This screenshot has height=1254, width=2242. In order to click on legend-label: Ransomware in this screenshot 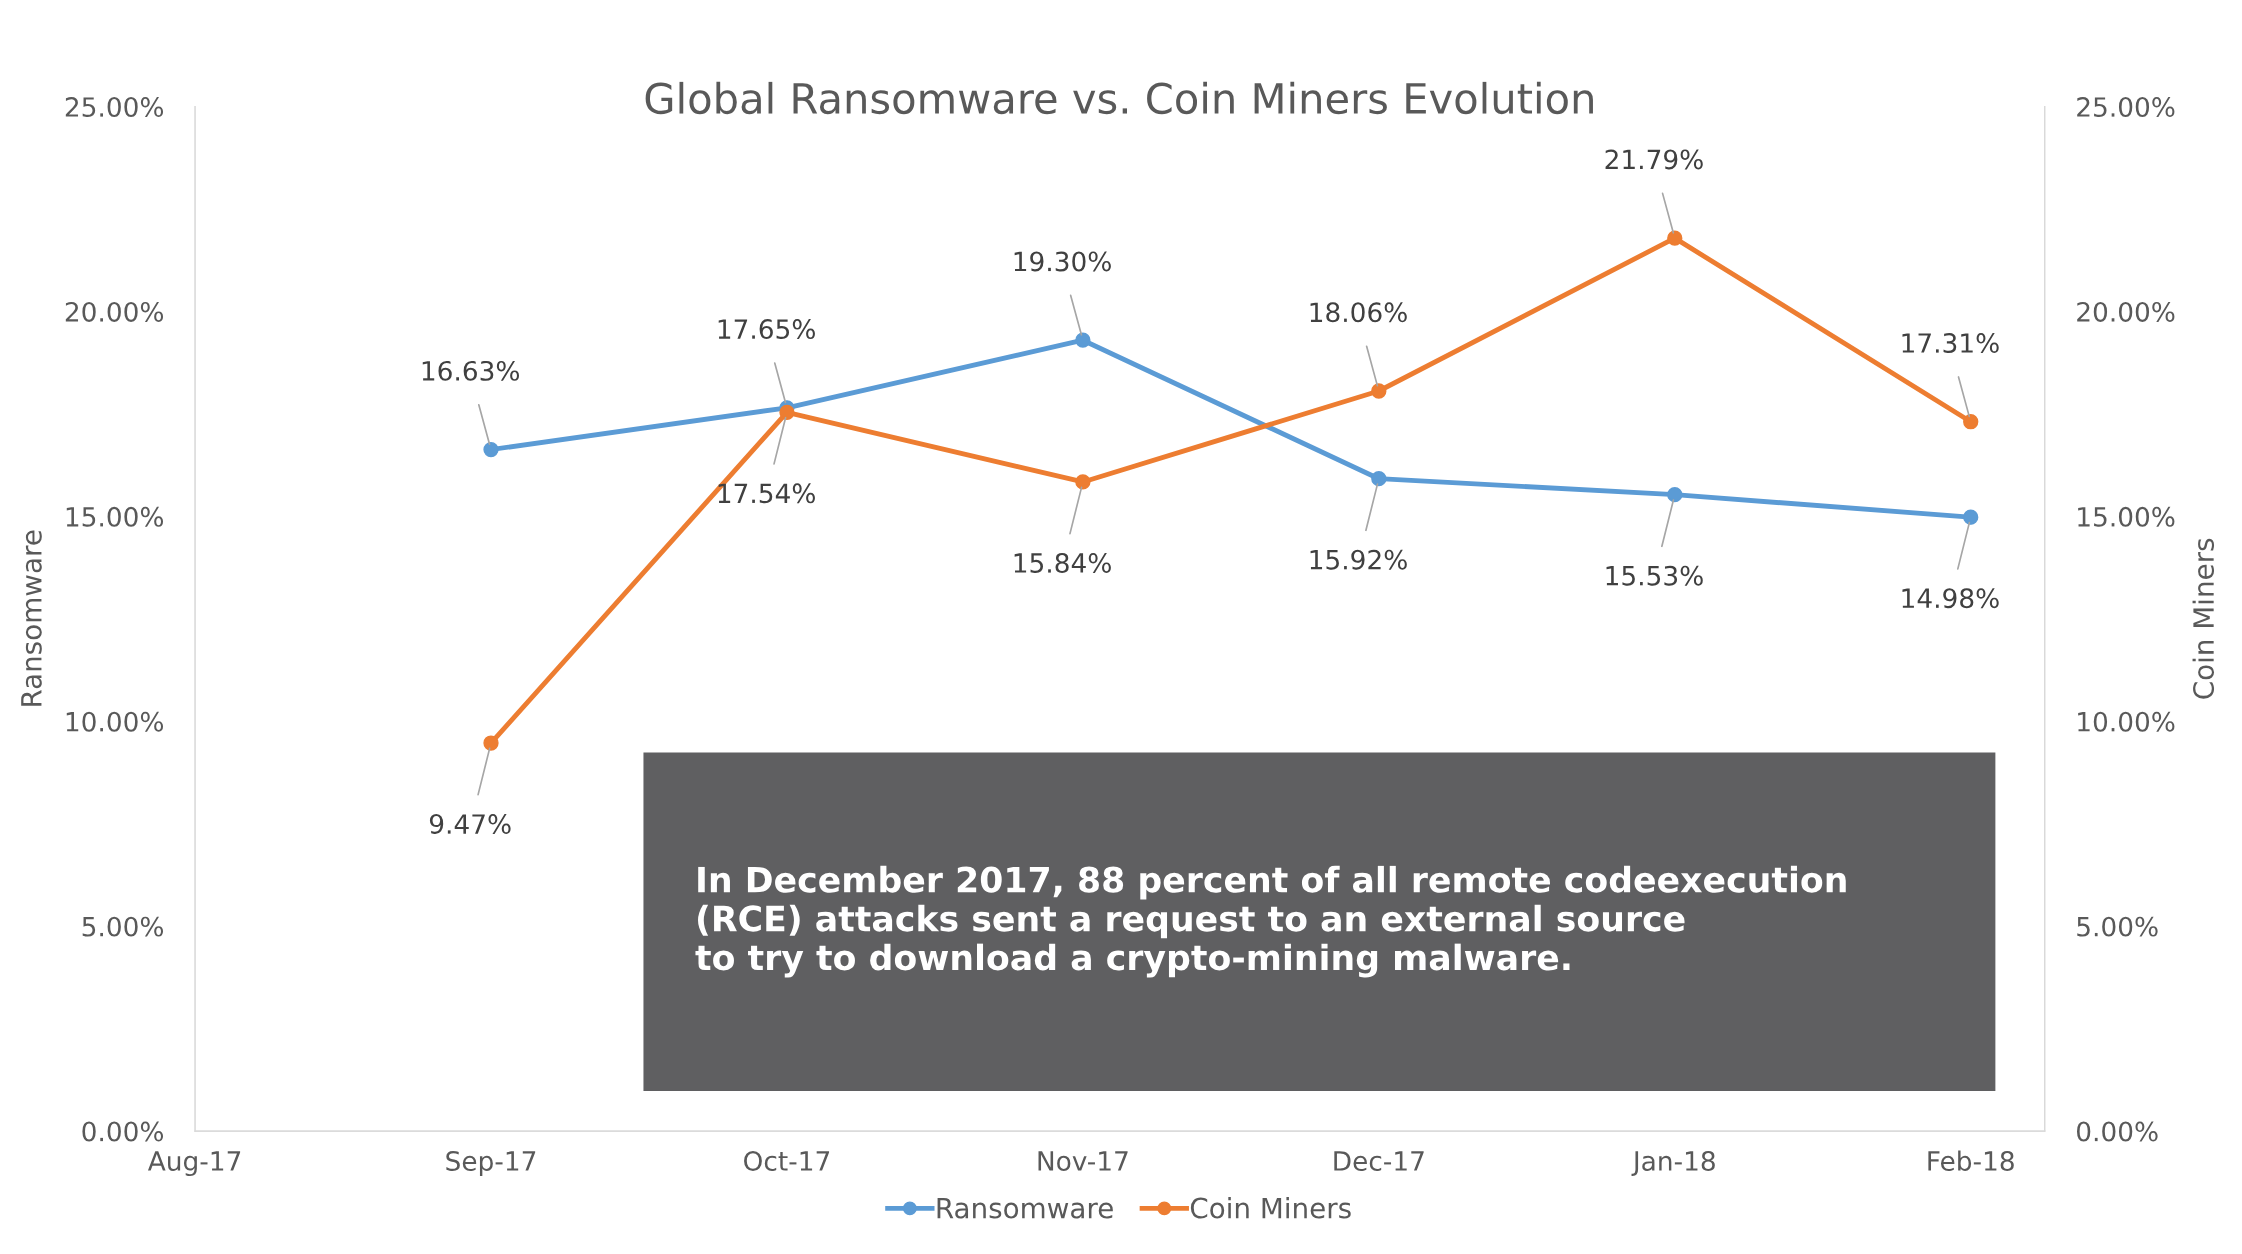, I will do `click(1025, 1208)`.